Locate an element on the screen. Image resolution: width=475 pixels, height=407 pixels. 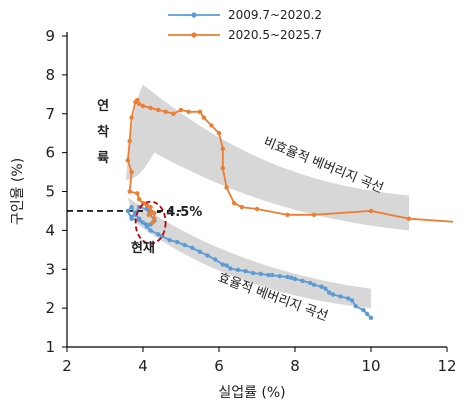
y-tick-label: 4 is located at coordinates (50, 230).